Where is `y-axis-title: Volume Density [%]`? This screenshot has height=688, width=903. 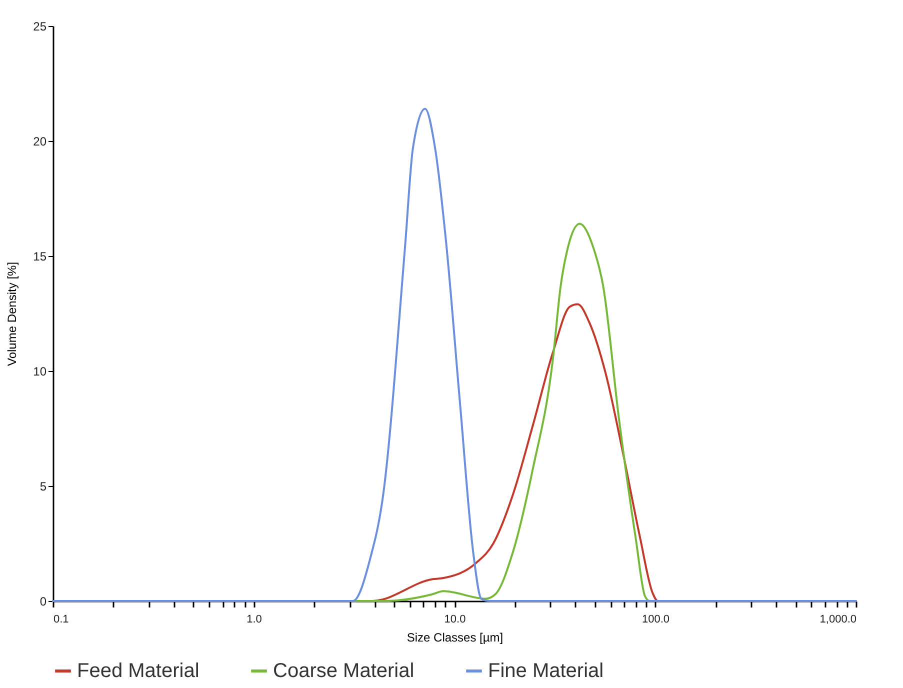
y-axis-title: Volume Density [%] is located at coordinates (12, 314).